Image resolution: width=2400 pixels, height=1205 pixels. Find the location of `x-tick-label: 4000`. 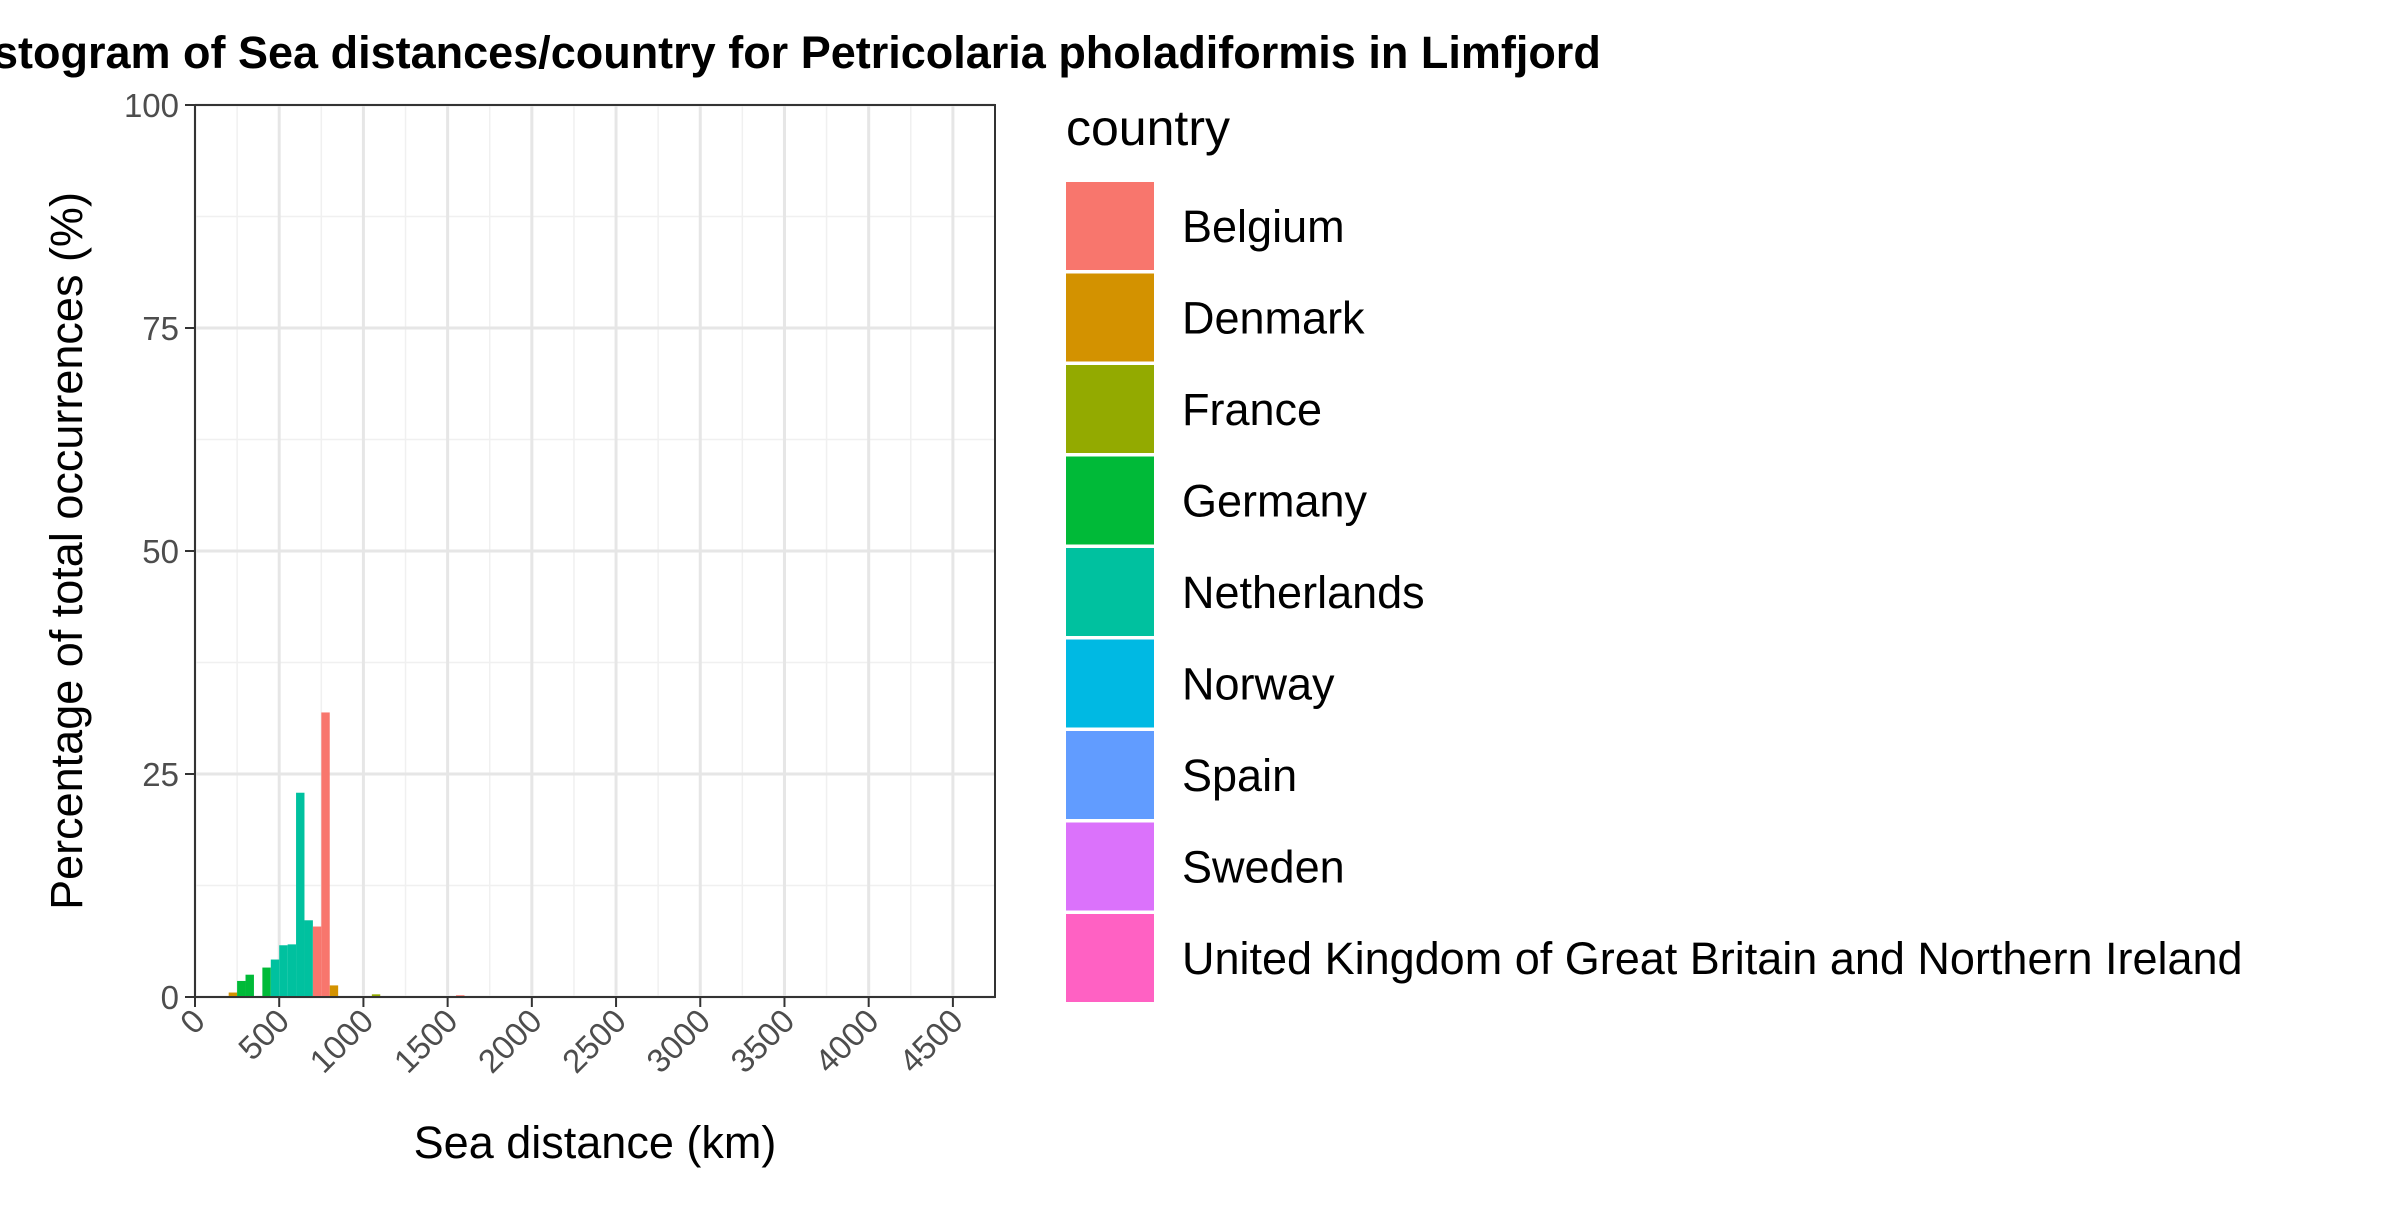

x-tick-label: 4000 is located at coordinates (847, 1041).